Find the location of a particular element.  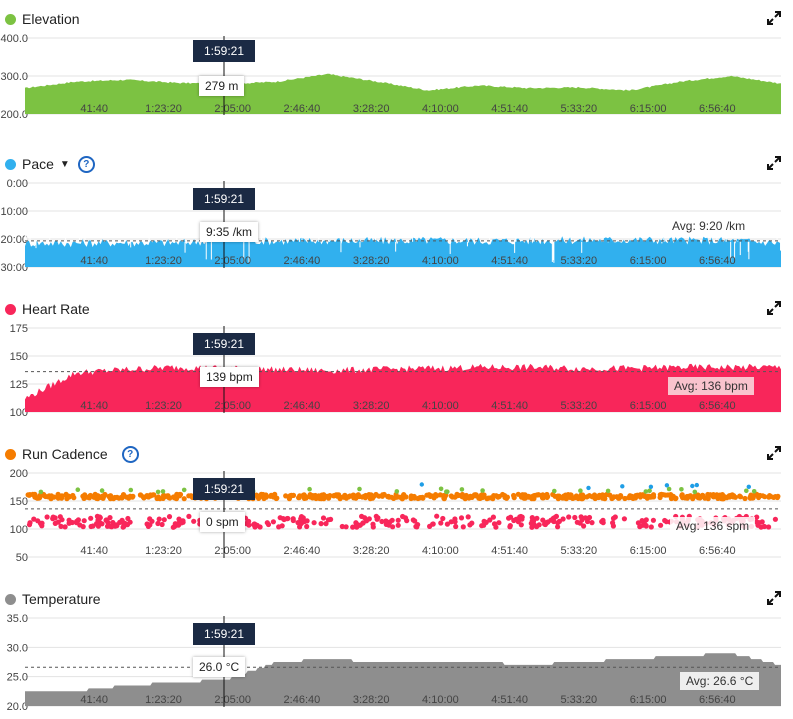

x-tick-label: 2:05:00 is located at coordinates (232, 551).